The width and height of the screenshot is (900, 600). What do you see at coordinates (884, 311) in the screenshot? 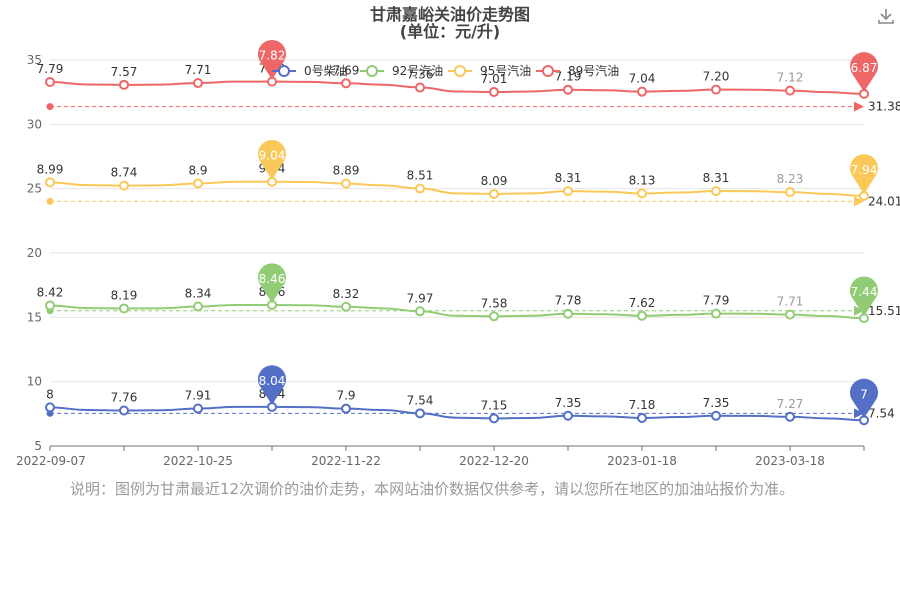
I see `average-label: 15.51` at bounding box center [884, 311].